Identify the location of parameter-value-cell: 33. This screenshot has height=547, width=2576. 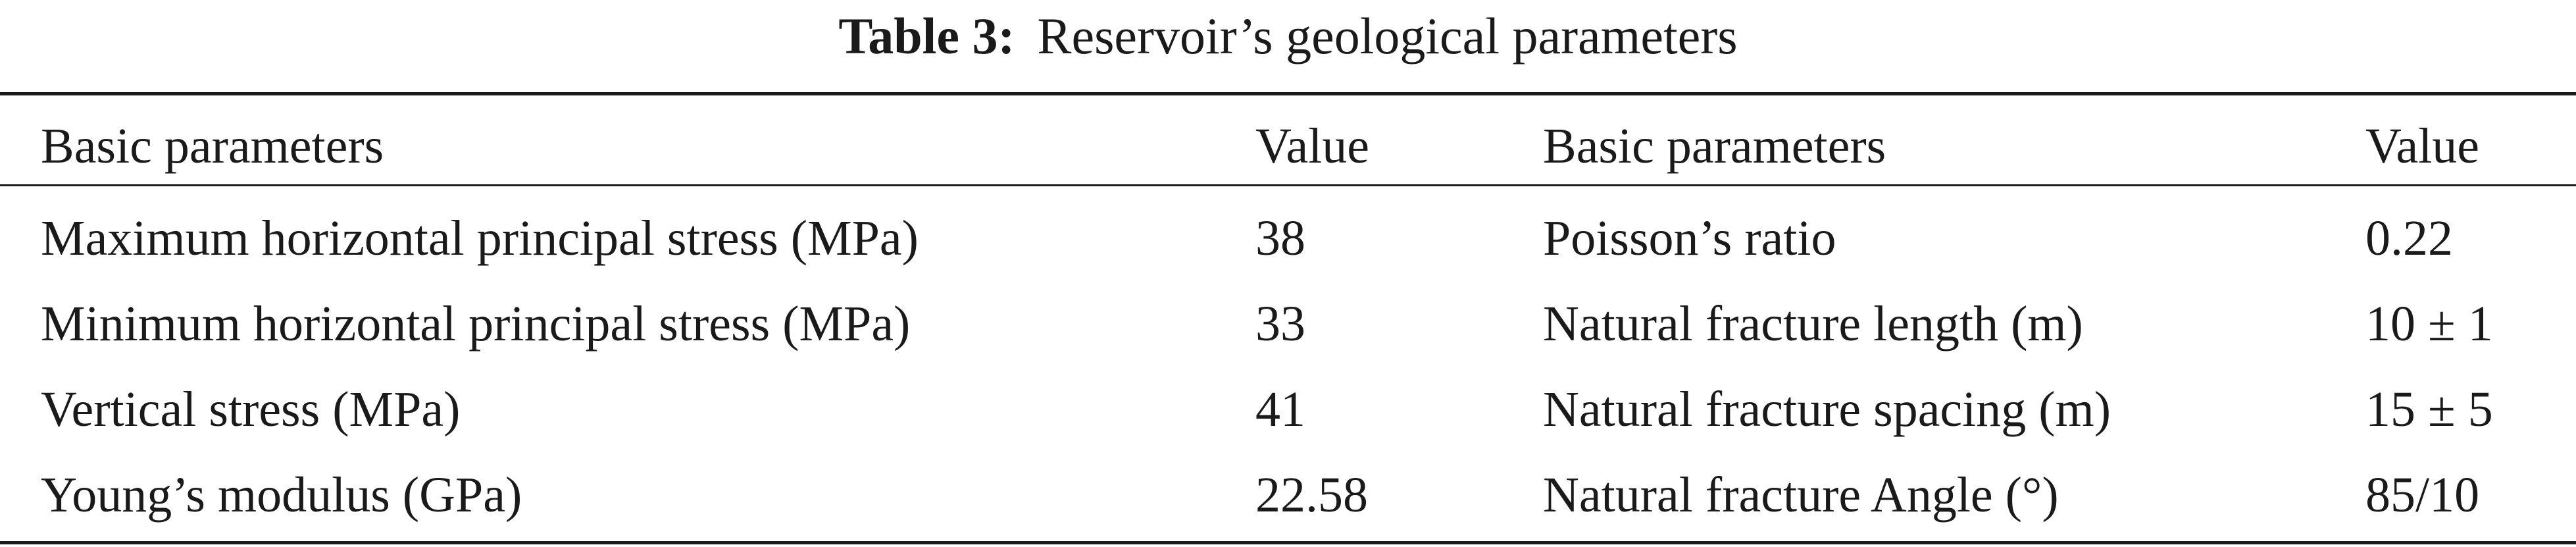
(1280, 324).